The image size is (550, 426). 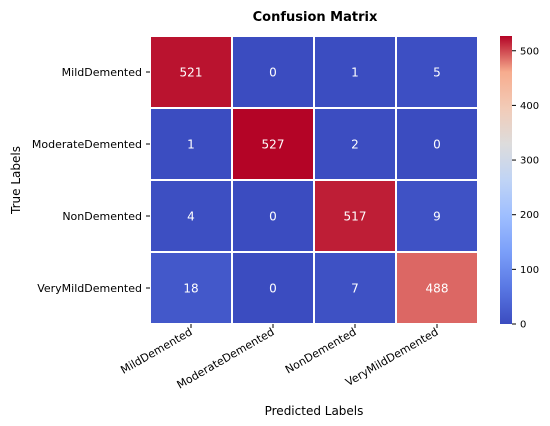 What do you see at coordinates (321, 350) in the screenshot?
I see `x-tick-label: NonDemented` at bounding box center [321, 350].